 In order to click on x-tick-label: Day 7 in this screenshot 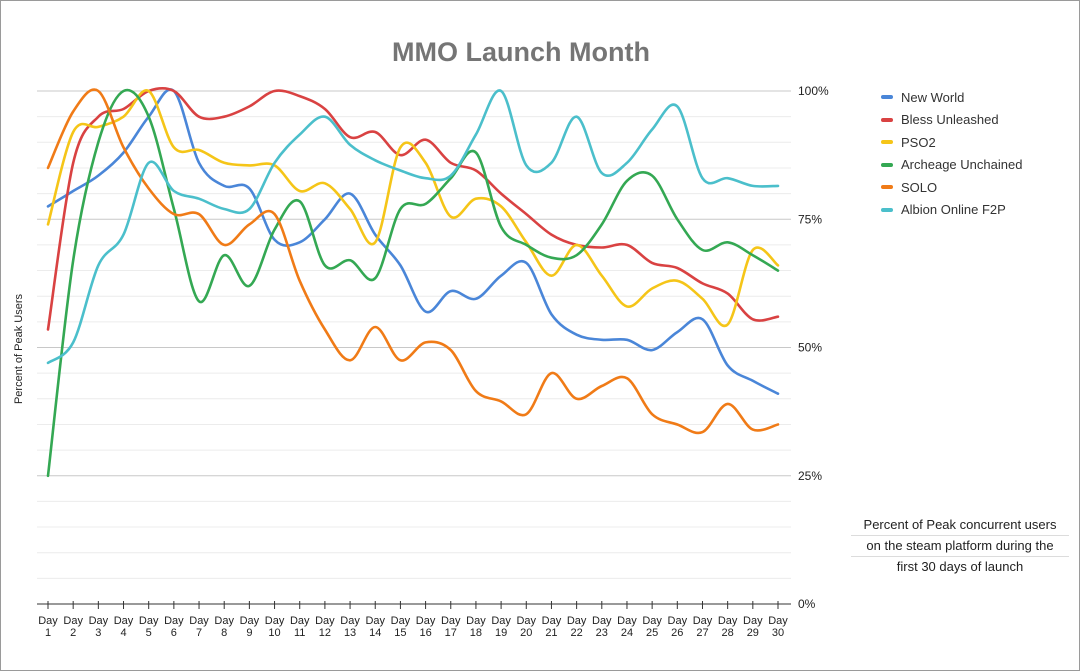, I will do `click(199, 627)`.